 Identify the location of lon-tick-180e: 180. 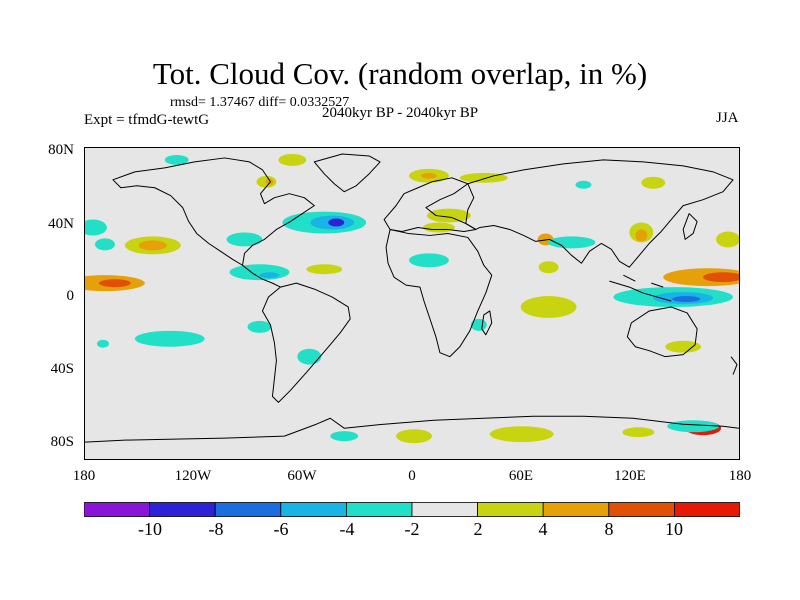
(740, 476).